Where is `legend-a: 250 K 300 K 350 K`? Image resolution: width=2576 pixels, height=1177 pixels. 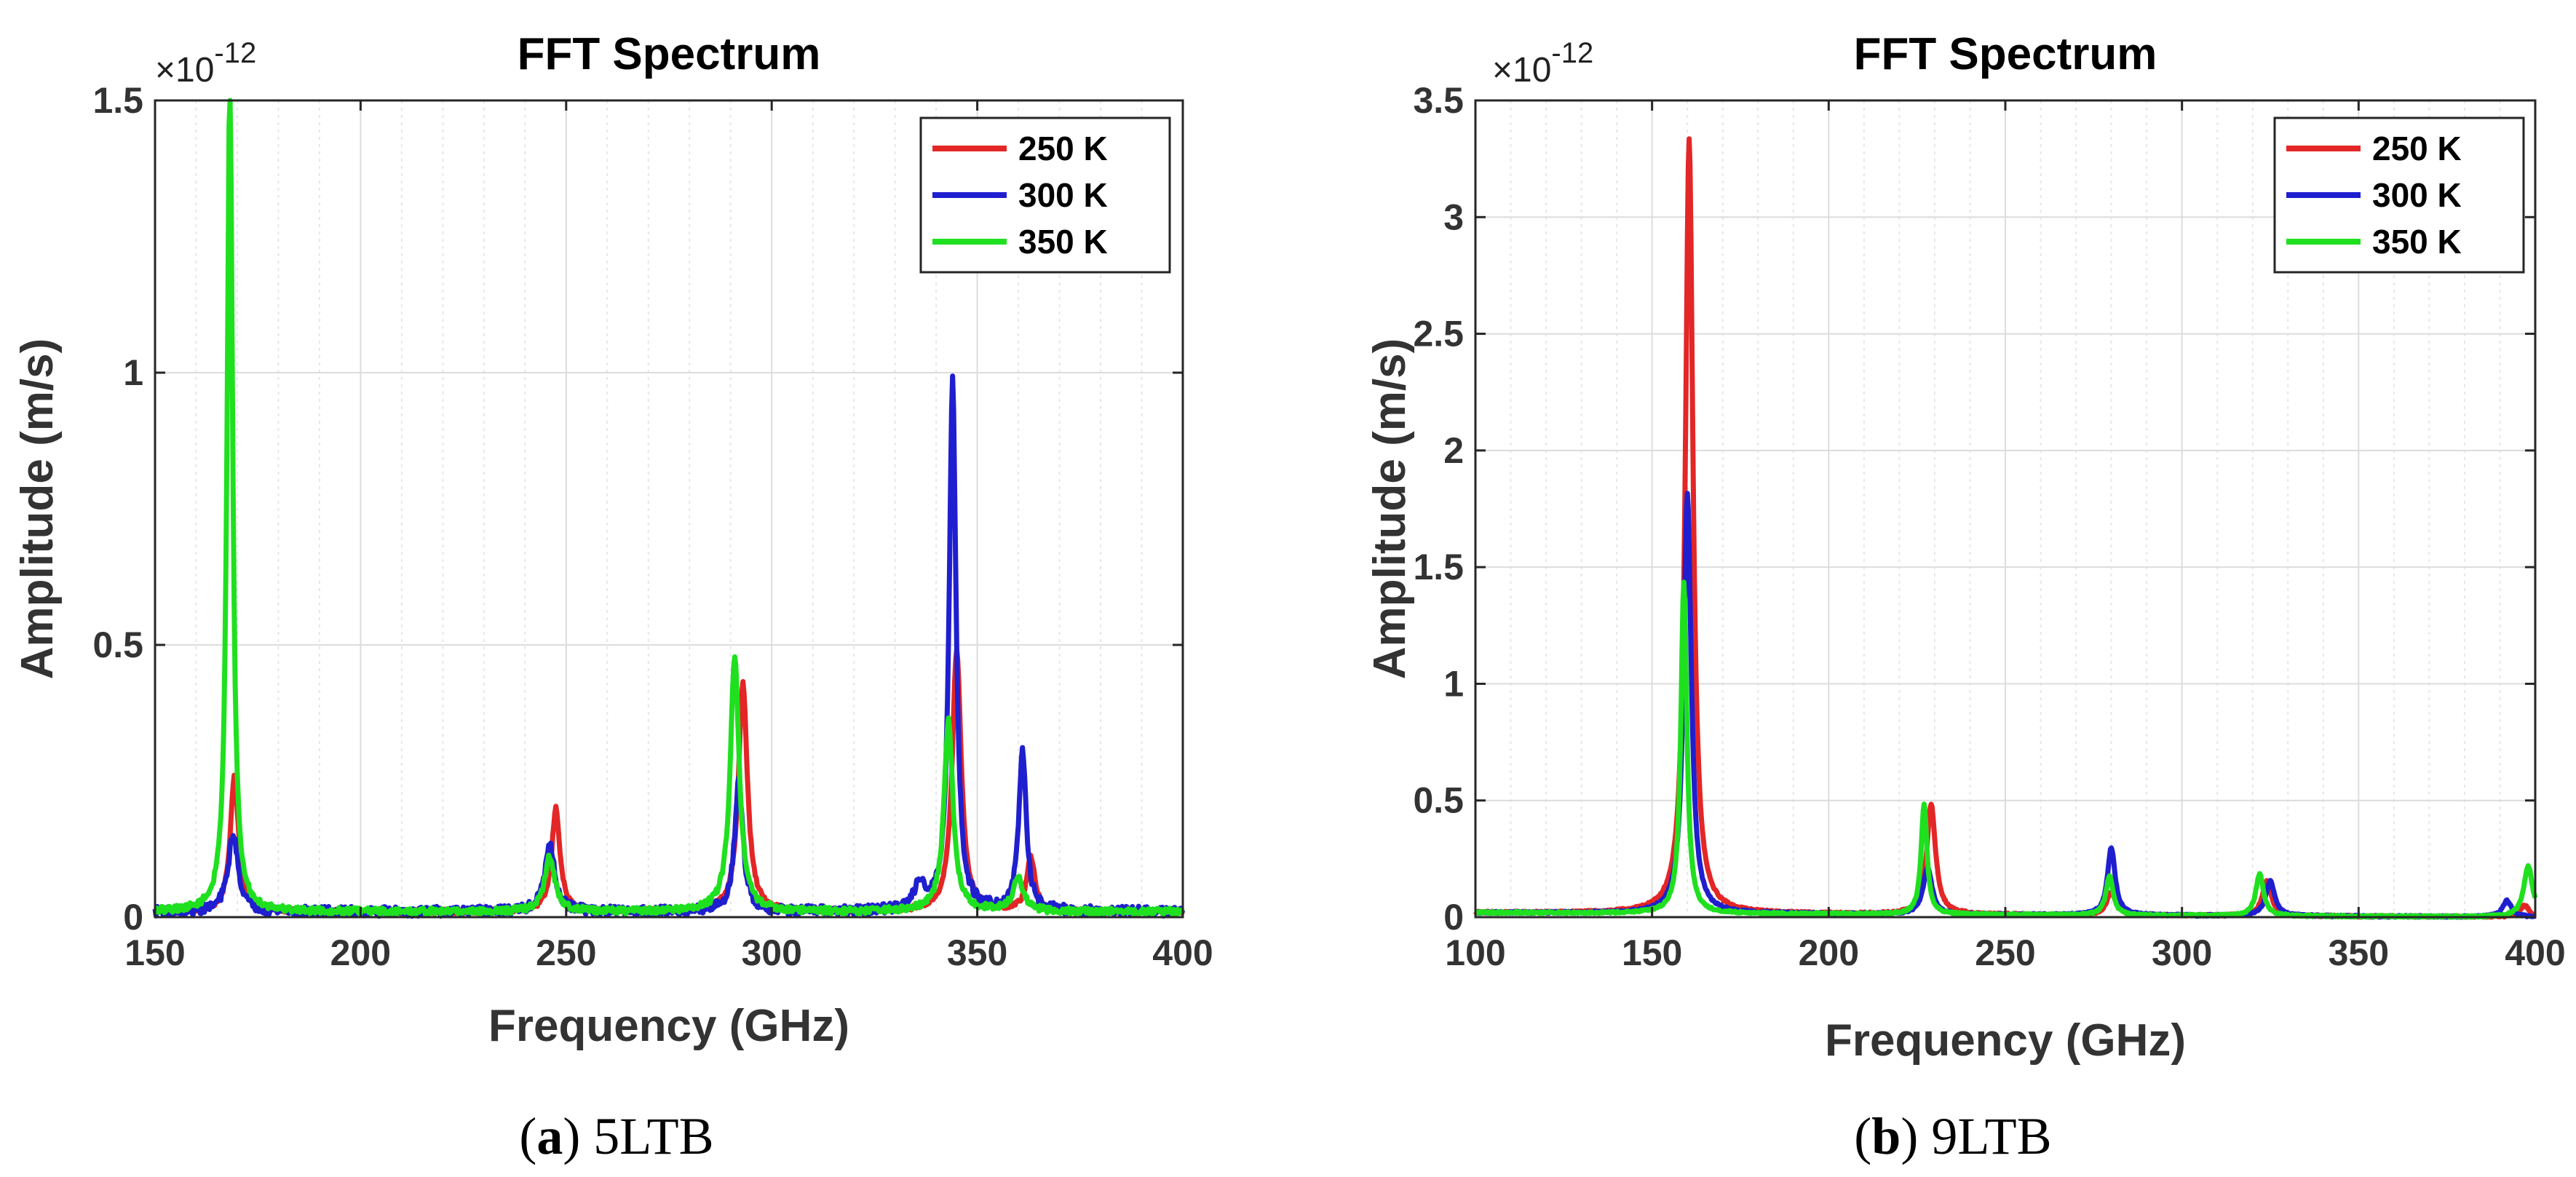
legend-a: 250 K 300 K 350 K is located at coordinates (1045, 195).